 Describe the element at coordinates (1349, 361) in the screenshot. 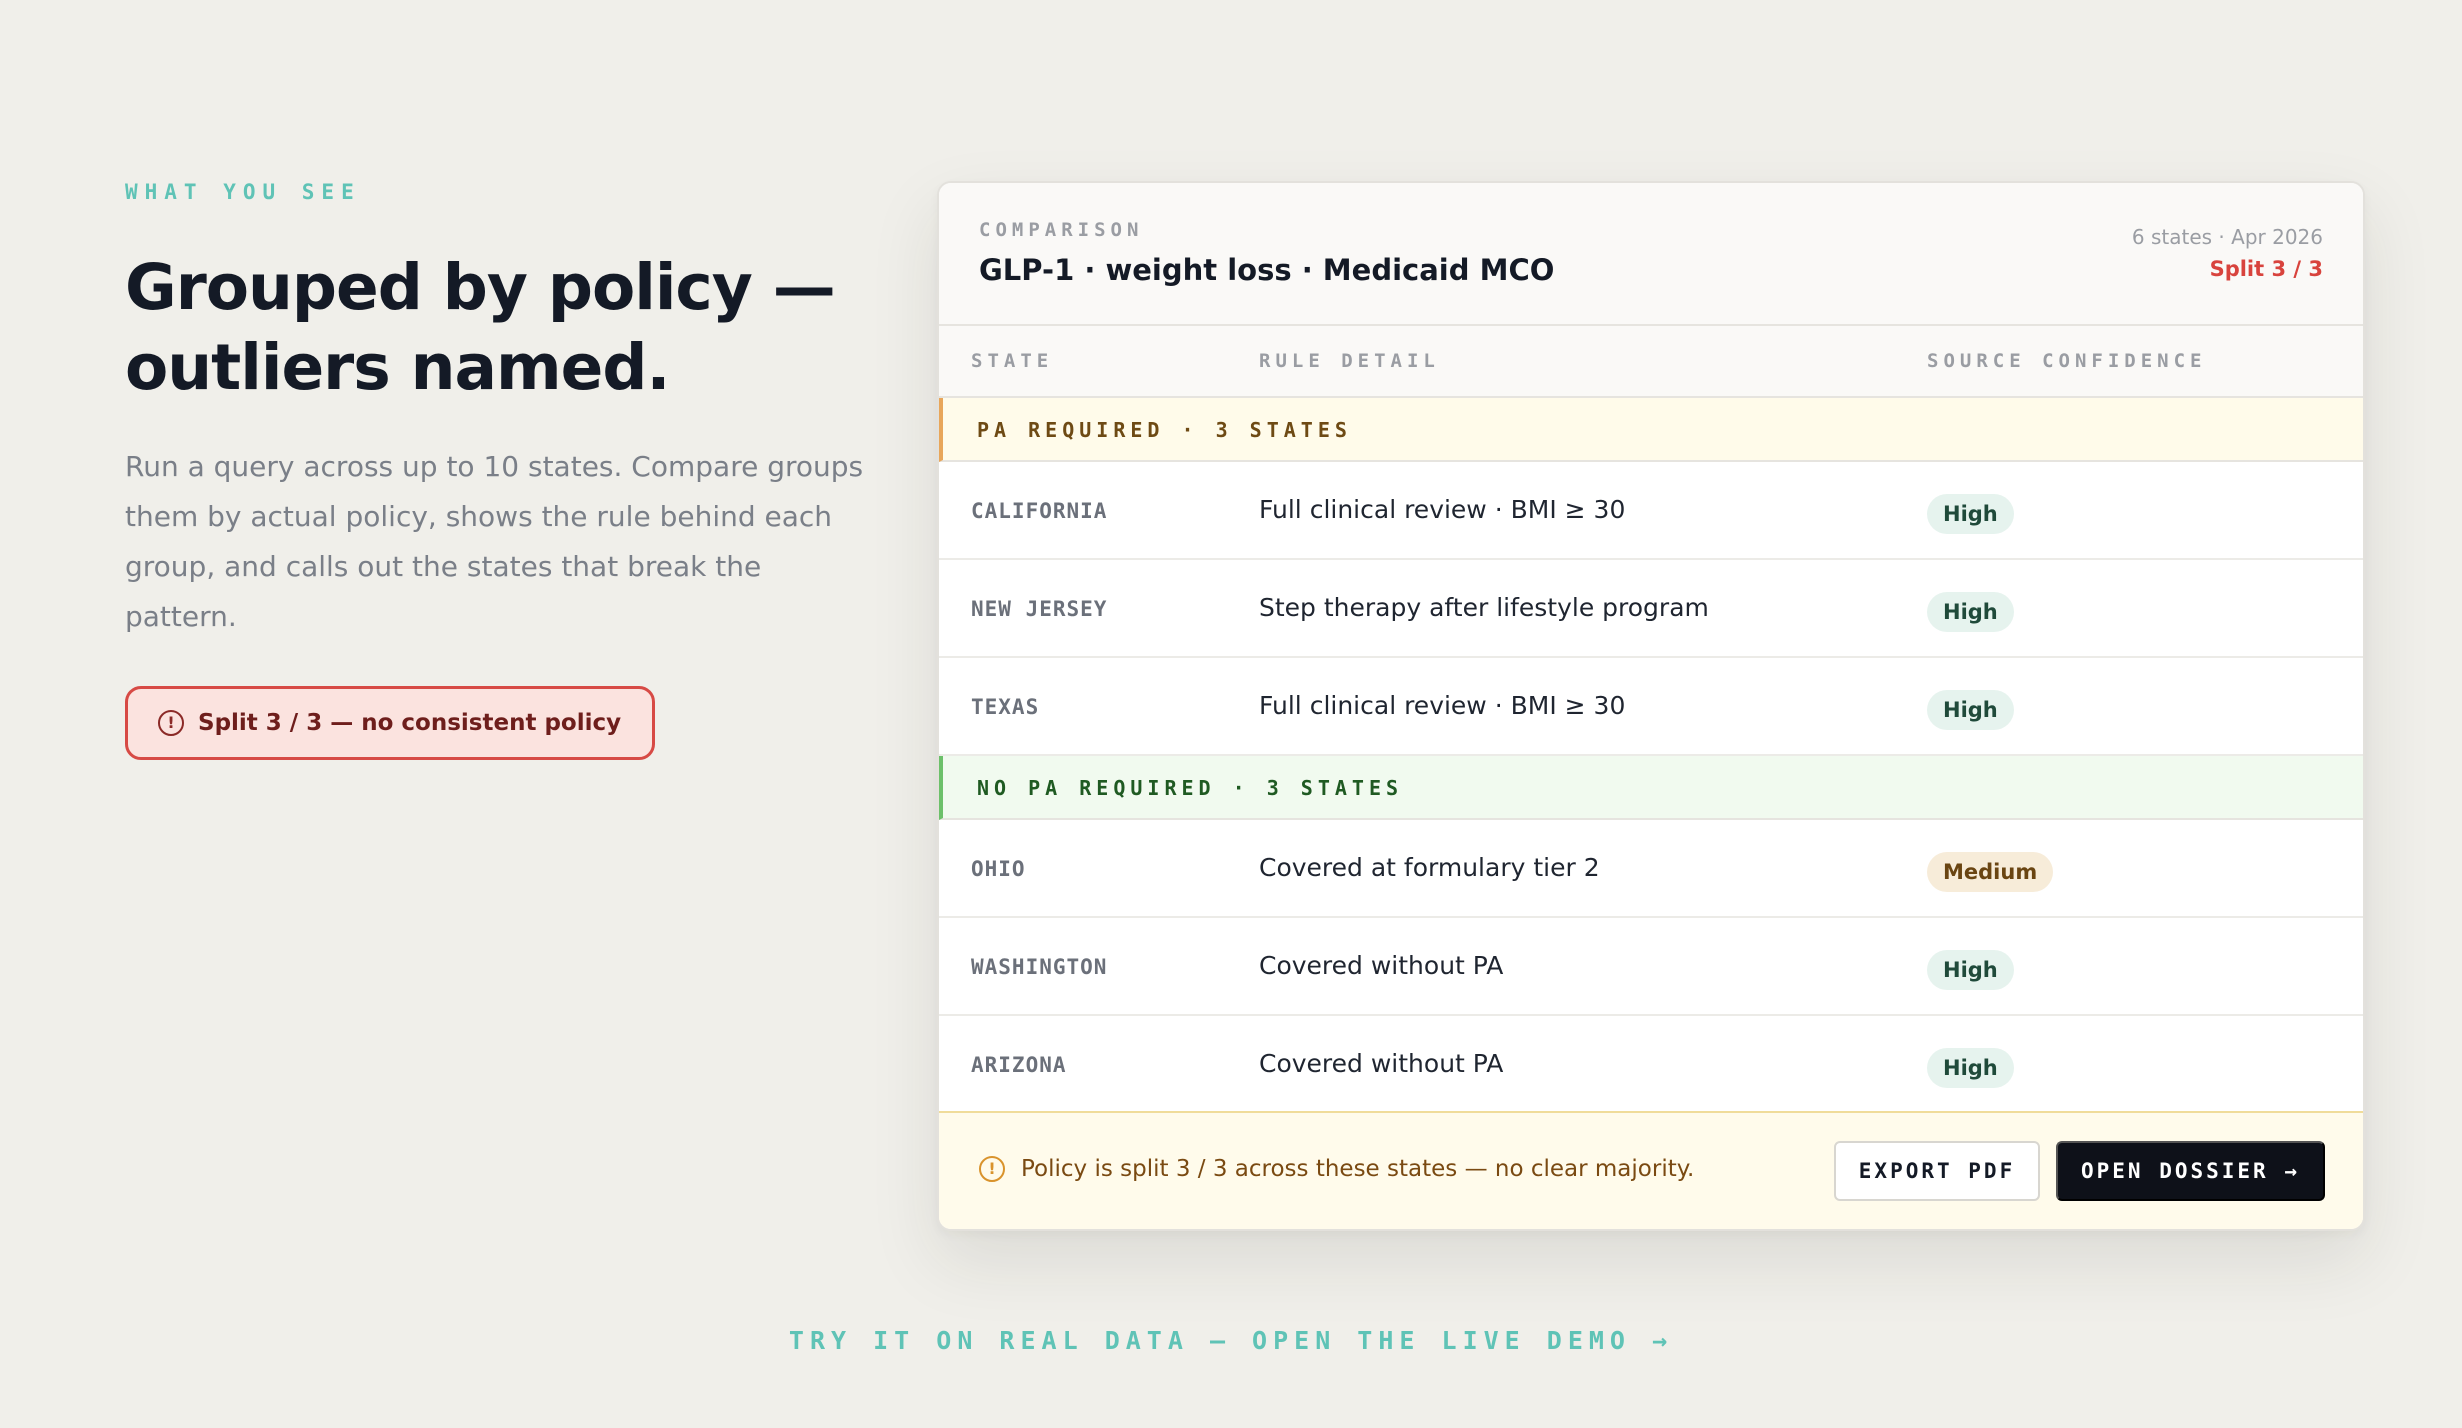

I see `column-header-rule-detail: RULE DETAIL` at that location.